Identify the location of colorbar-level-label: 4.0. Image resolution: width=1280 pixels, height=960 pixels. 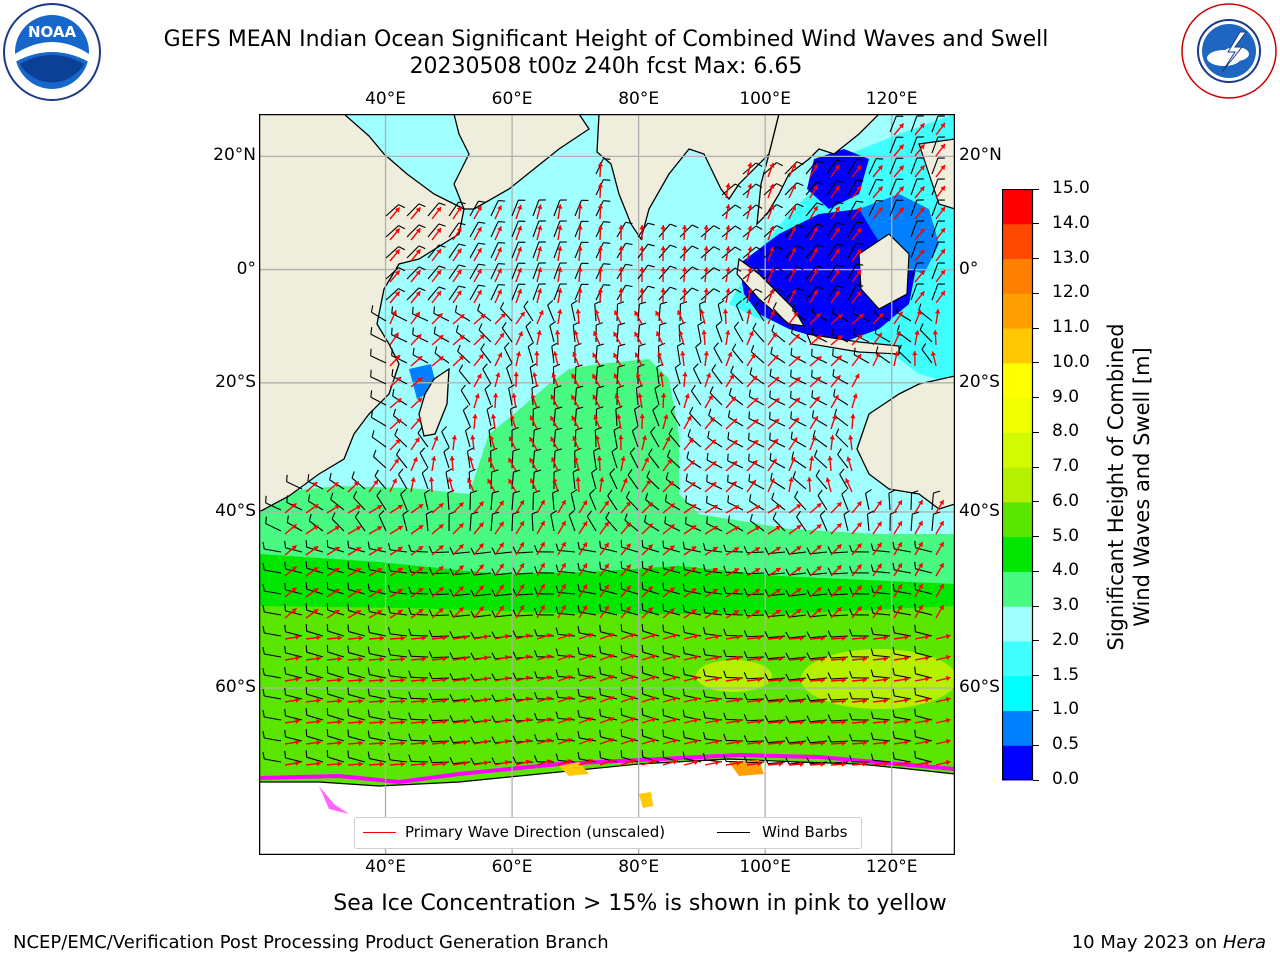
(1066, 570).